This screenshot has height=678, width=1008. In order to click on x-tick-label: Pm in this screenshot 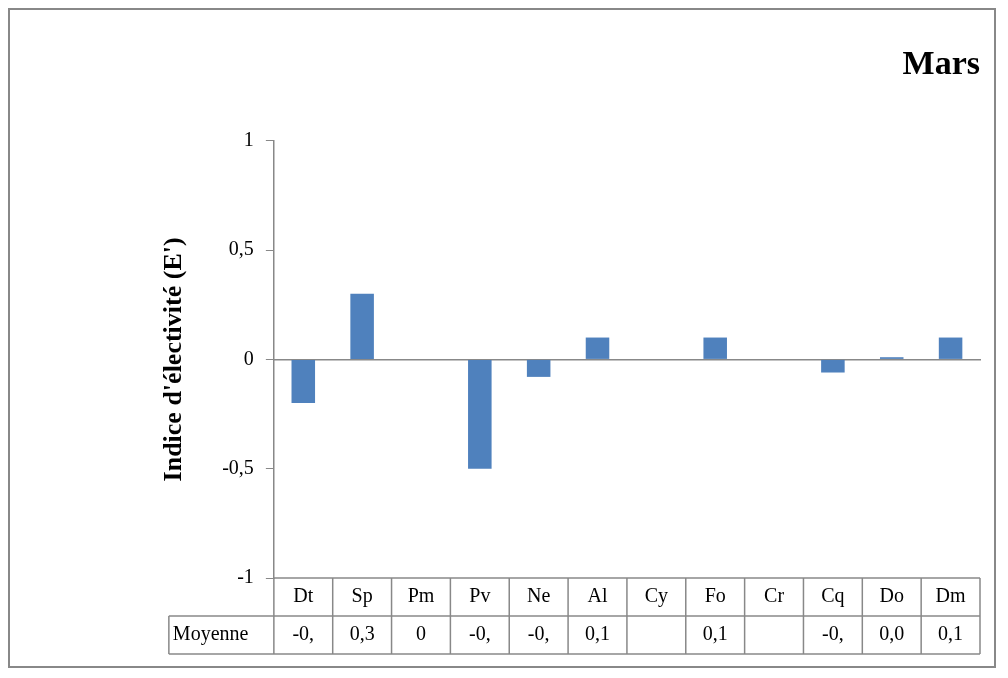, I will do `click(421, 595)`.